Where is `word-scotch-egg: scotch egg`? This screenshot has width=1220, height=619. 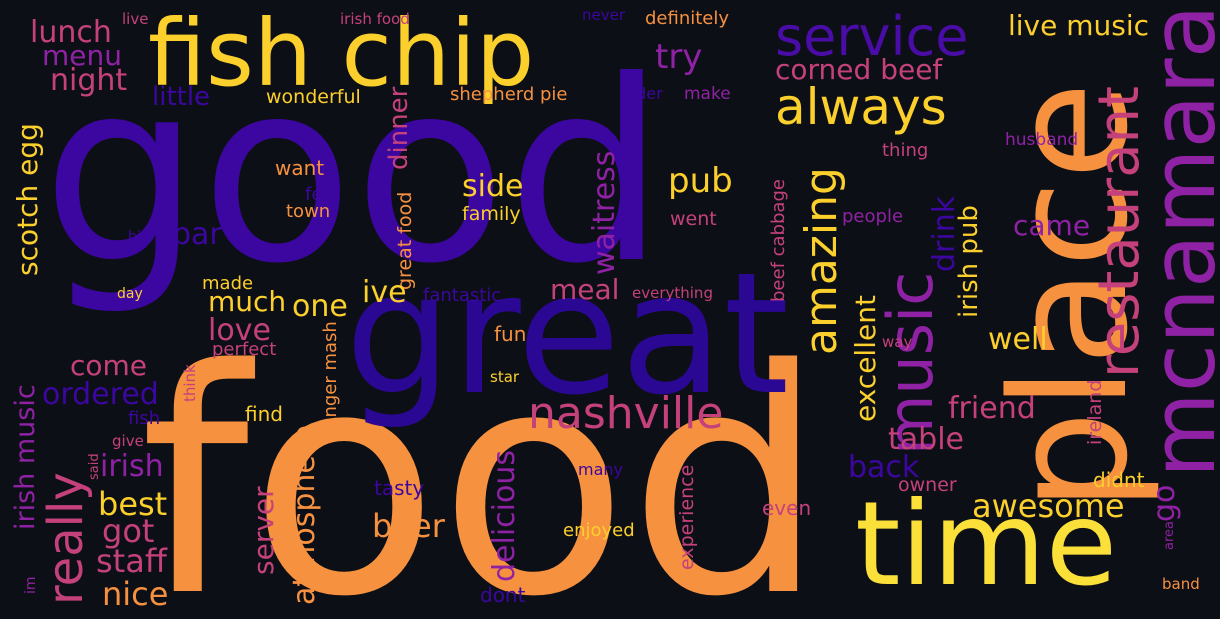
word-scotch-egg: scotch egg is located at coordinates (27, 199).